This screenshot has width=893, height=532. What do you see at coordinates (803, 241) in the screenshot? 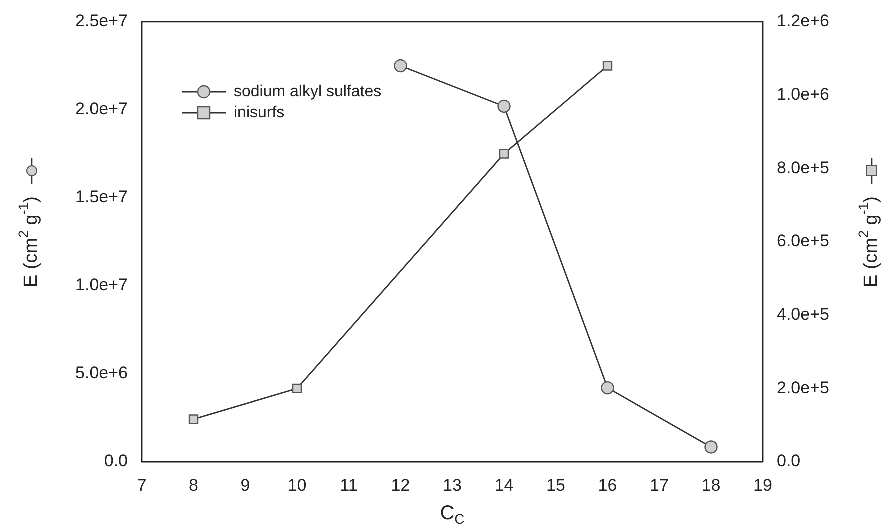
I see `y2-tick-label: 6.0e+5` at bounding box center [803, 241].